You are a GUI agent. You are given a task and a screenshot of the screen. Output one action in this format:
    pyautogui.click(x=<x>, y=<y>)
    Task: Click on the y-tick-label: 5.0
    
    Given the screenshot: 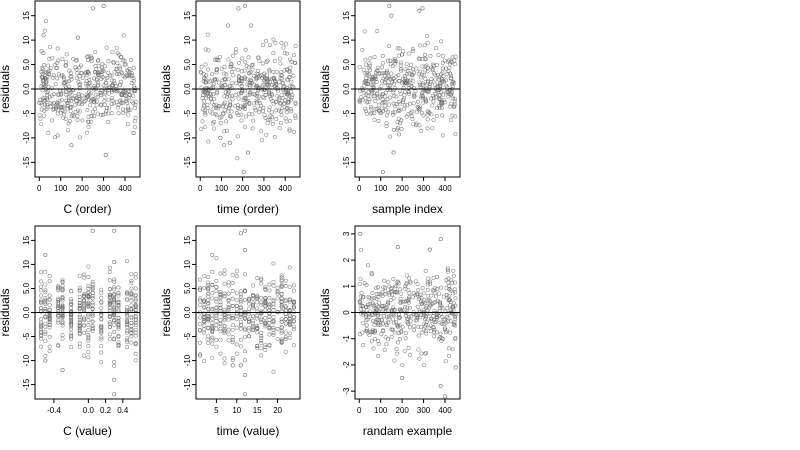 What is the action you would take?
    pyautogui.click(x=26, y=64)
    